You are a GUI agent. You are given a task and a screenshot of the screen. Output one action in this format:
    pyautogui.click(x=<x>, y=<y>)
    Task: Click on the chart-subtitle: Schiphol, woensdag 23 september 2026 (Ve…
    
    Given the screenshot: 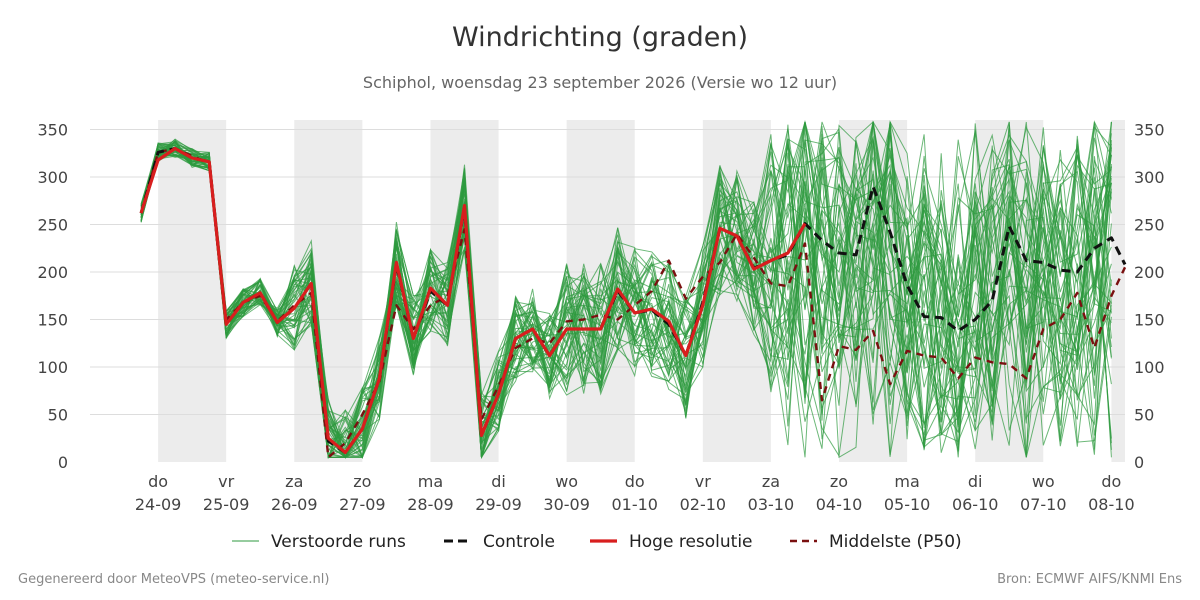 What is the action you would take?
    pyautogui.click(x=600, y=82)
    